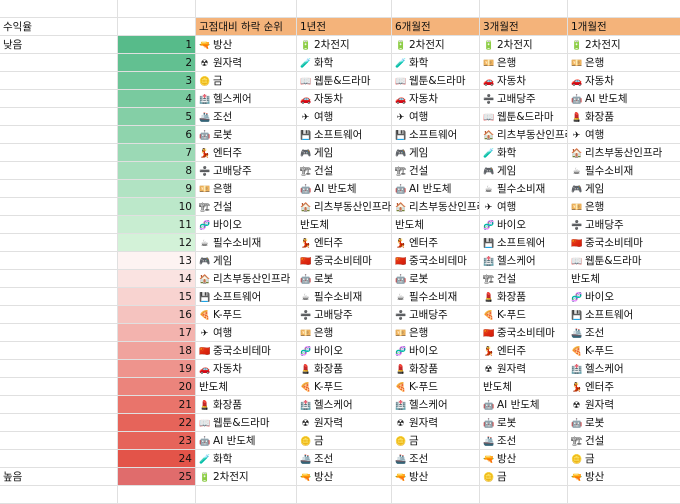  Describe the element at coordinates (524, 333) in the screenshot. I see `sector-cell: 🇨🇳 중국소비테마` at that location.